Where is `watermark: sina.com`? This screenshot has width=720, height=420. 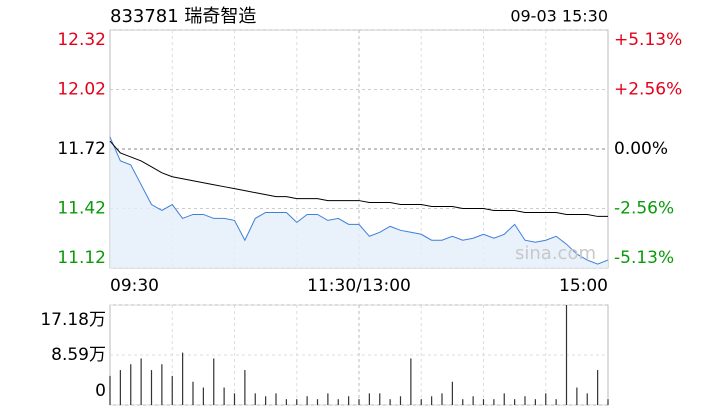
watermark: sina.com is located at coordinates (555, 253).